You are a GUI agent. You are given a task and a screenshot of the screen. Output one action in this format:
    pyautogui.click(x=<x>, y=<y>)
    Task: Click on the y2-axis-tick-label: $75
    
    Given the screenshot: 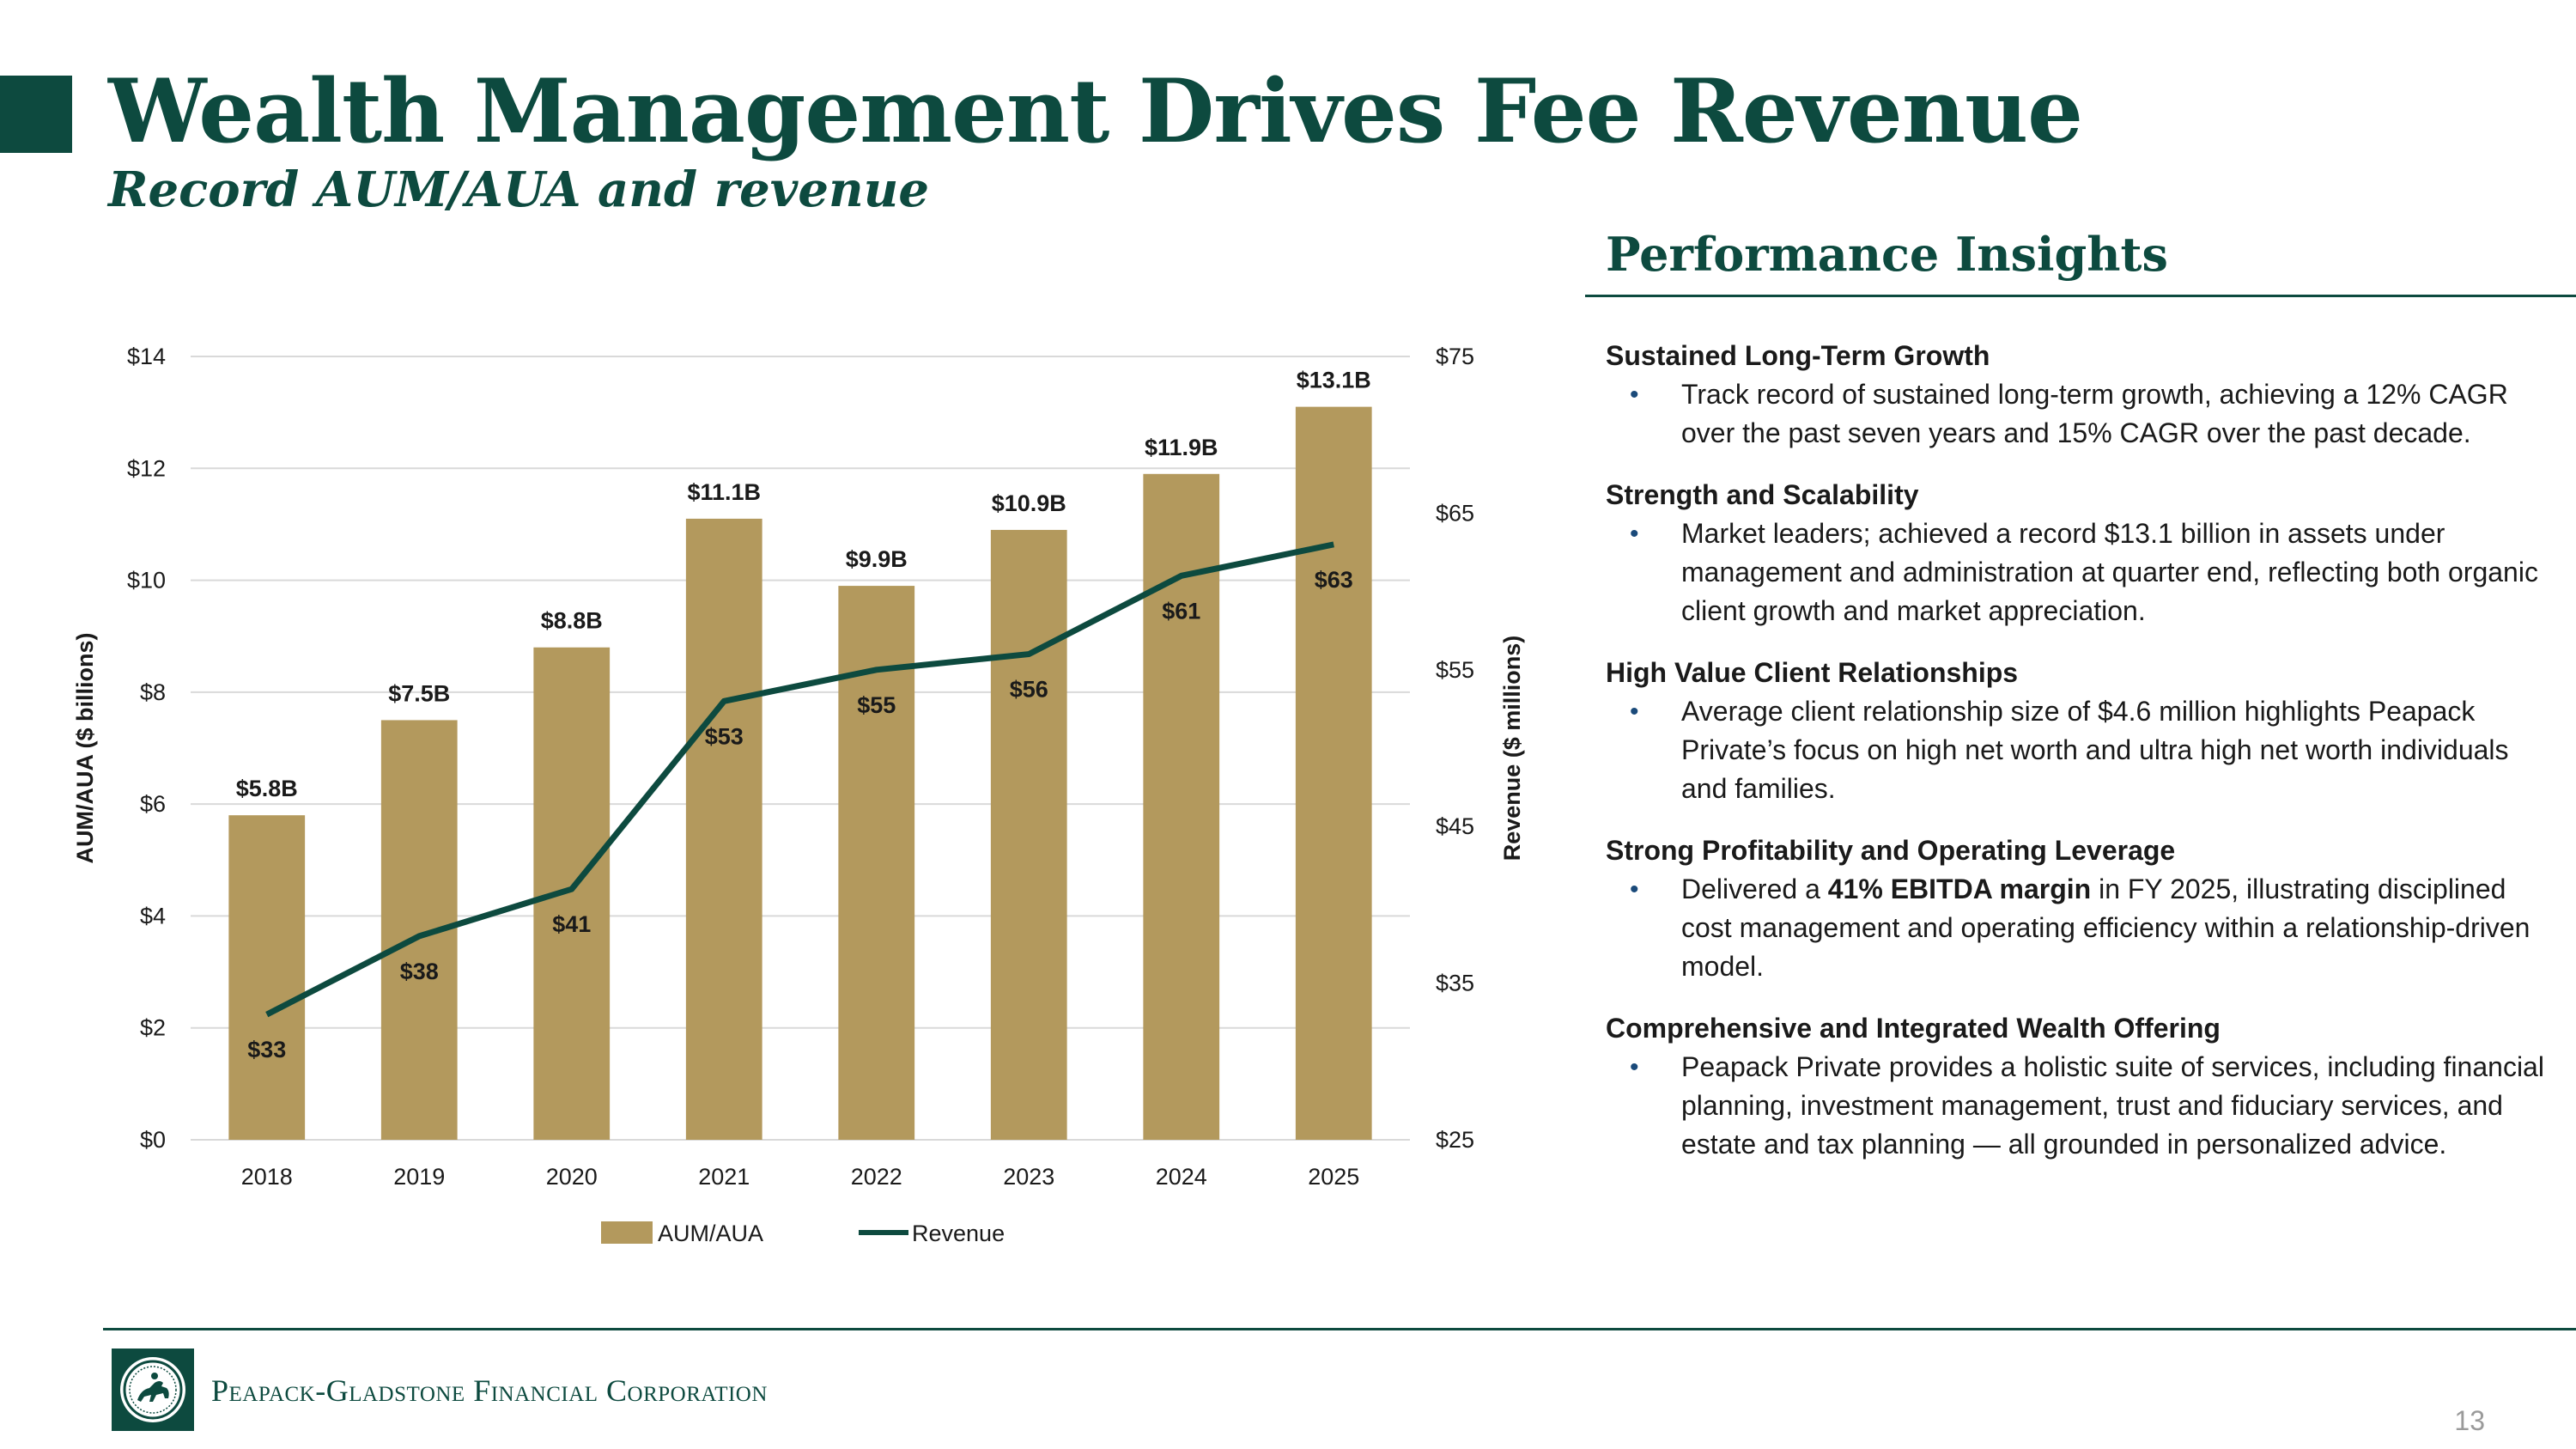 What is the action you would take?
    pyautogui.click(x=1455, y=356)
    